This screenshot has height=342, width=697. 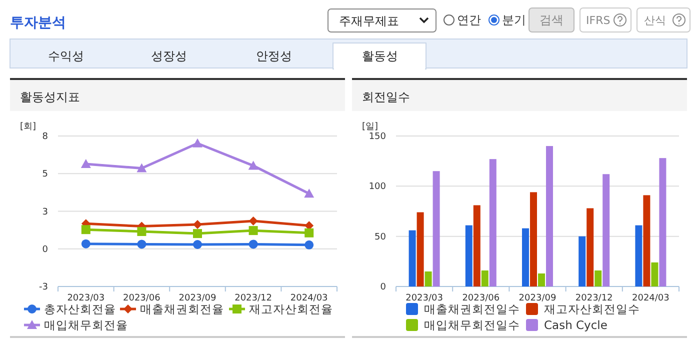 I want to click on legend-label: 총자산회전율, so click(x=80, y=309).